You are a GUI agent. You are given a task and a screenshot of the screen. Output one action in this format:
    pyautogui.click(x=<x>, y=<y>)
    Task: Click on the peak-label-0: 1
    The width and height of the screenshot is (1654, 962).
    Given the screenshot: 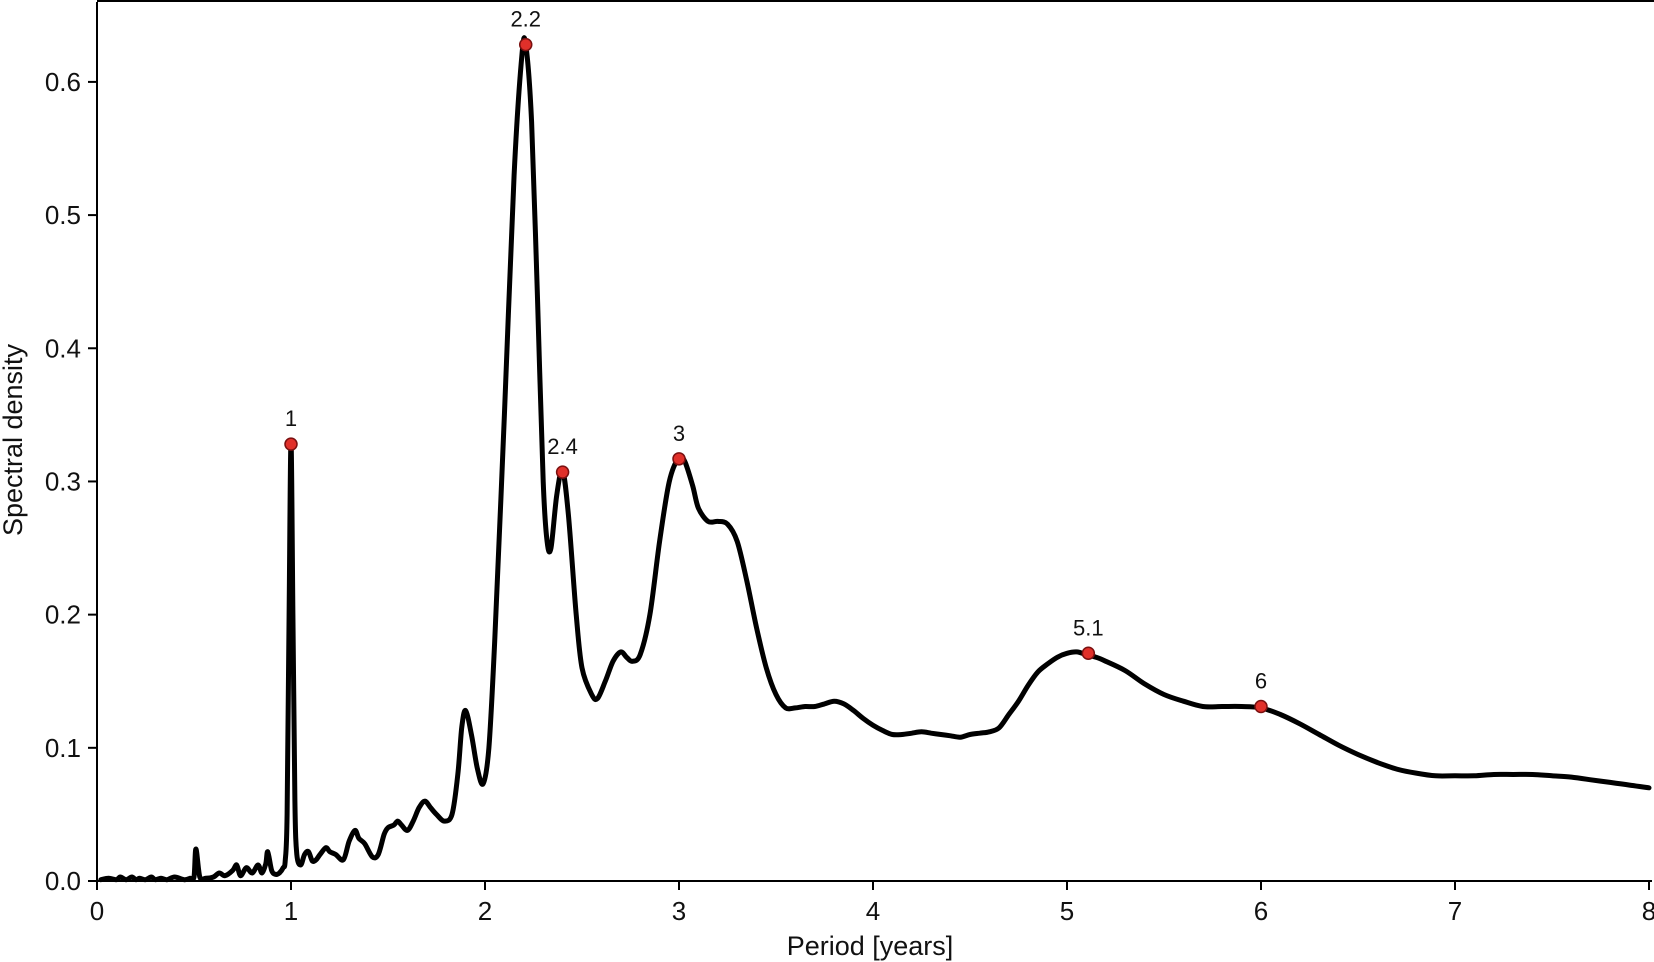 What is the action you would take?
    pyautogui.click(x=291, y=418)
    